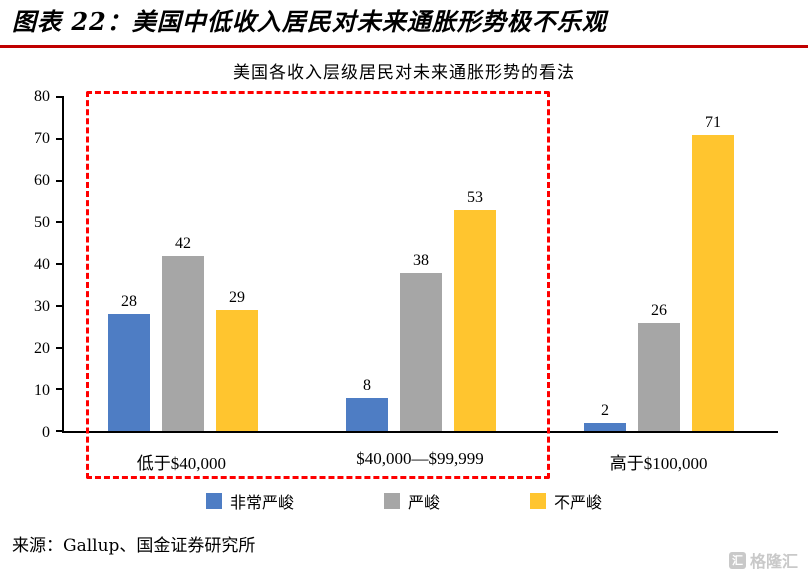  What do you see at coordinates (309, 21) in the screenshot?
I see `figure-title: 图表 22：美国中低收入居民对未来通胀形势极不乐观` at bounding box center [309, 21].